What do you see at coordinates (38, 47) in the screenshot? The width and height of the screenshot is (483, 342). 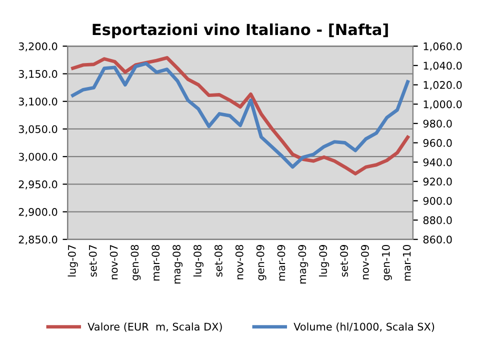 I see `y-tick-label: 3,200.0` at bounding box center [38, 47].